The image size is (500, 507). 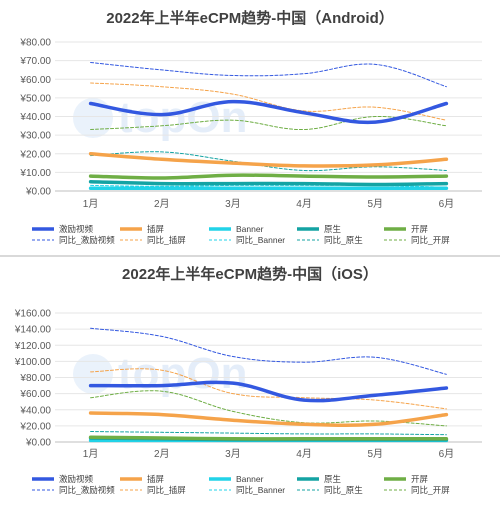 What do you see at coordinates (250, 18) in the screenshot?
I see `chart-title: 2022年上半年eCPM趋势-中国（Android）` at bounding box center [250, 18].